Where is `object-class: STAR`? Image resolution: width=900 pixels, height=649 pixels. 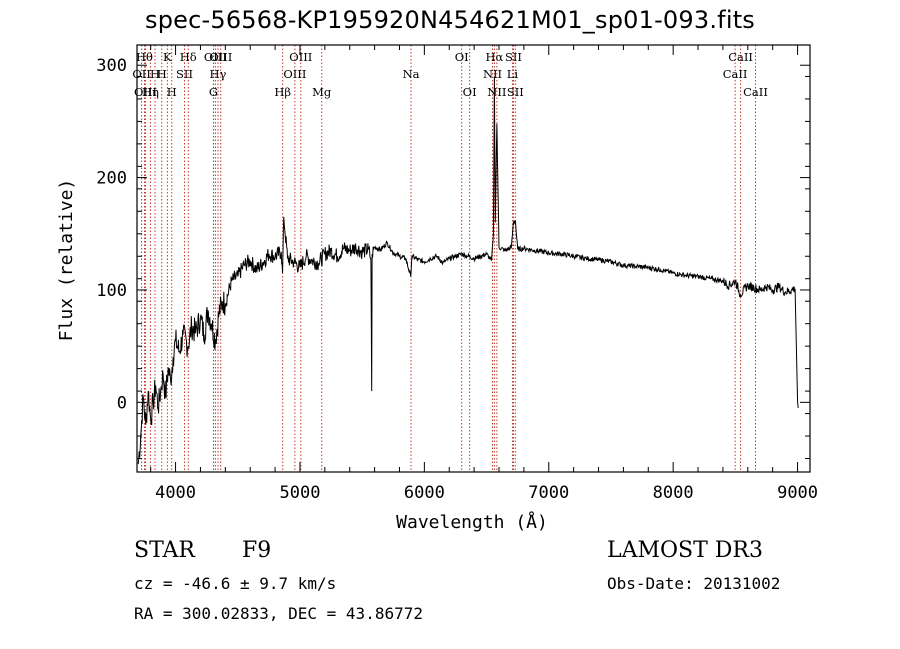 object-class: STAR is located at coordinates (164, 550).